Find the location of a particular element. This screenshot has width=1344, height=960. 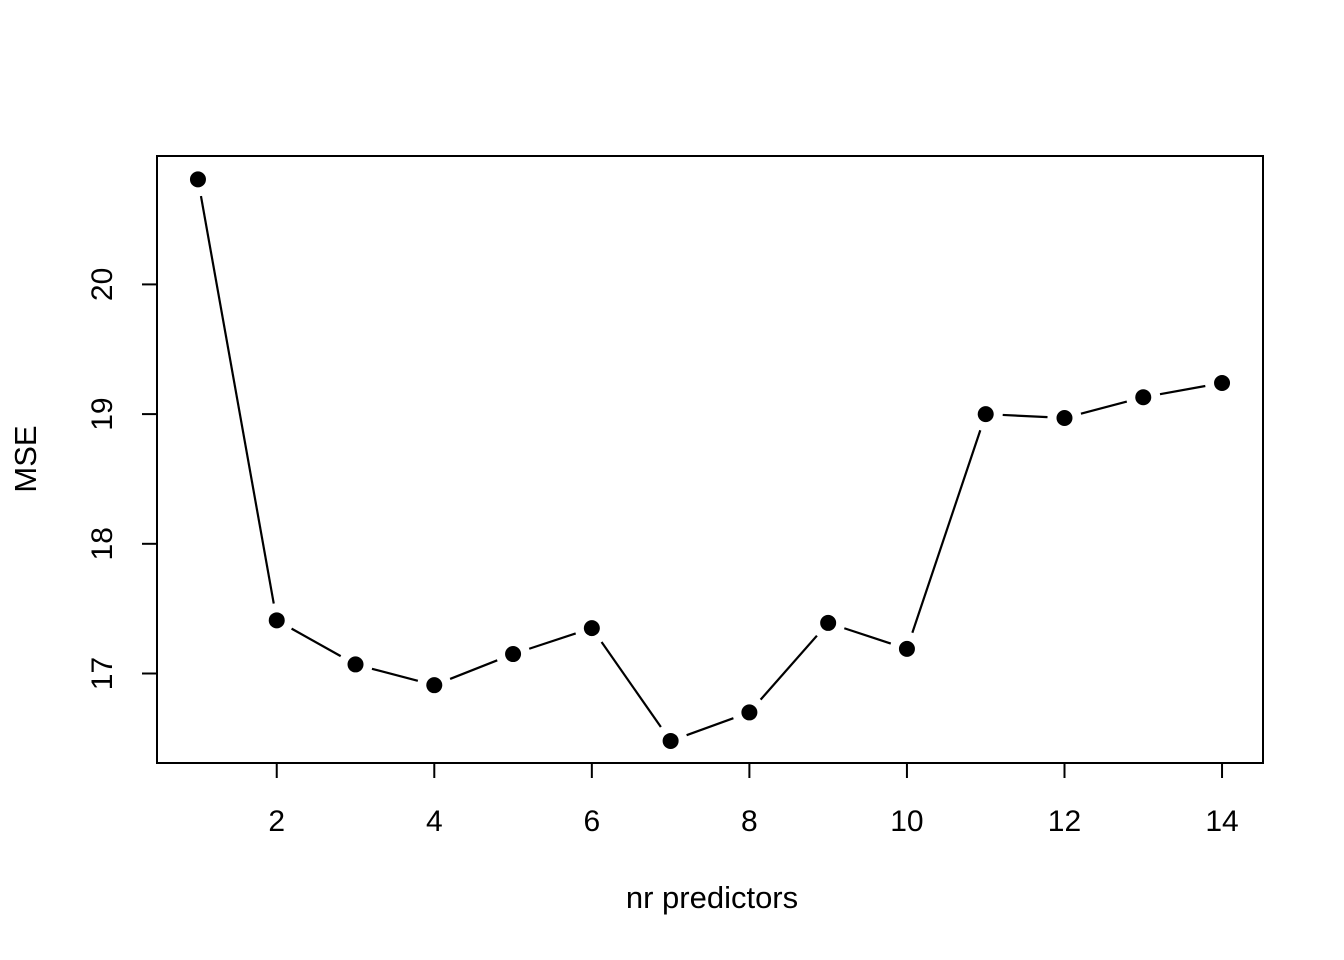

x-axis-title: nr predictors is located at coordinates (712, 897).